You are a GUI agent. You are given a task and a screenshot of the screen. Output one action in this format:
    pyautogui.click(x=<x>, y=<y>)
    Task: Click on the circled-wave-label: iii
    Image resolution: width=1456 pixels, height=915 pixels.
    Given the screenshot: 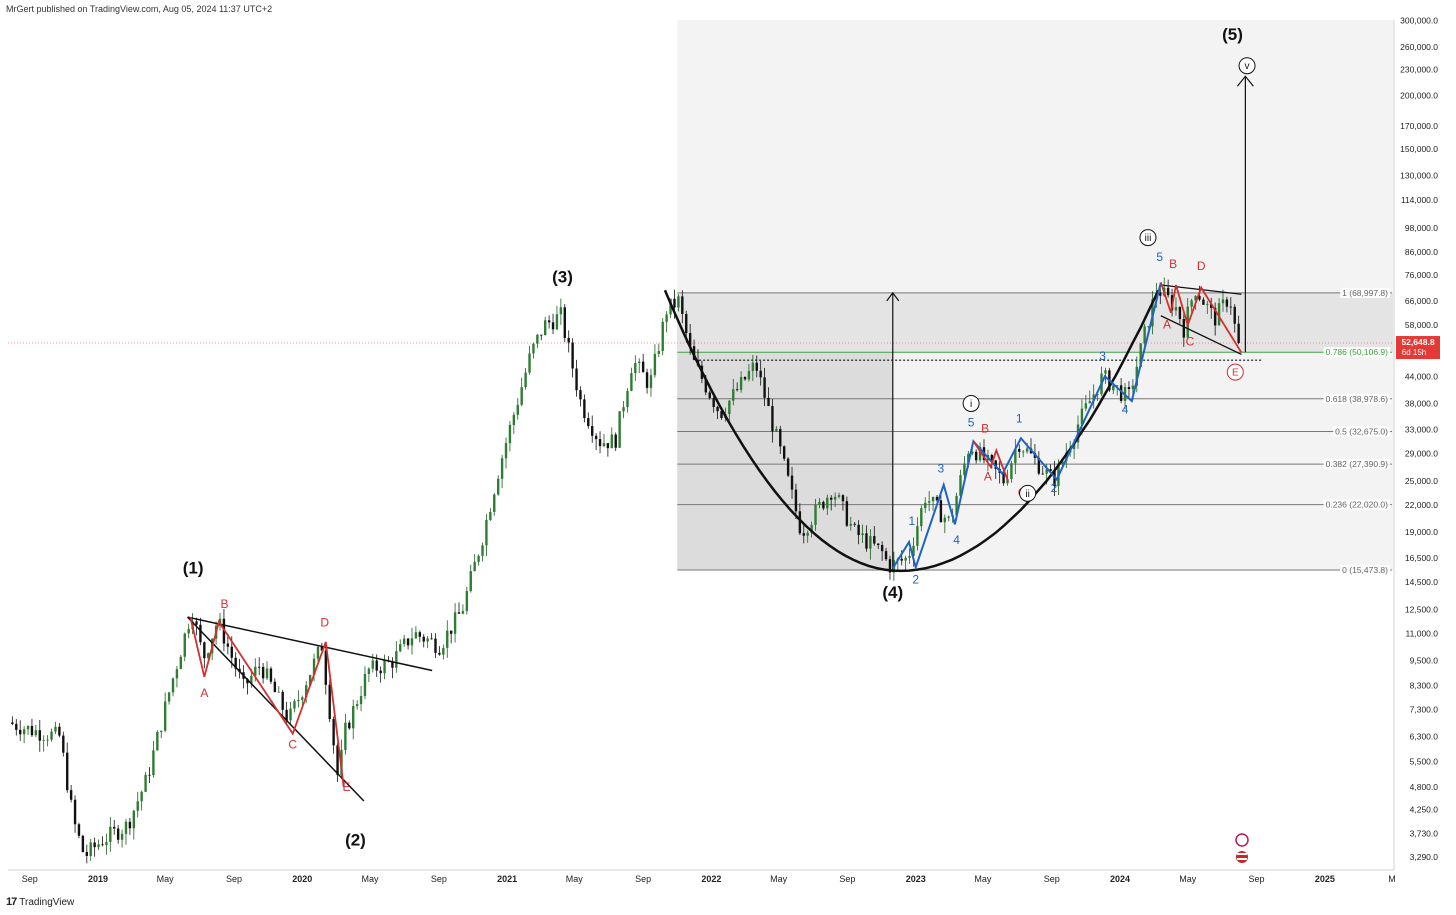 What is the action you would take?
    pyautogui.click(x=1148, y=238)
    